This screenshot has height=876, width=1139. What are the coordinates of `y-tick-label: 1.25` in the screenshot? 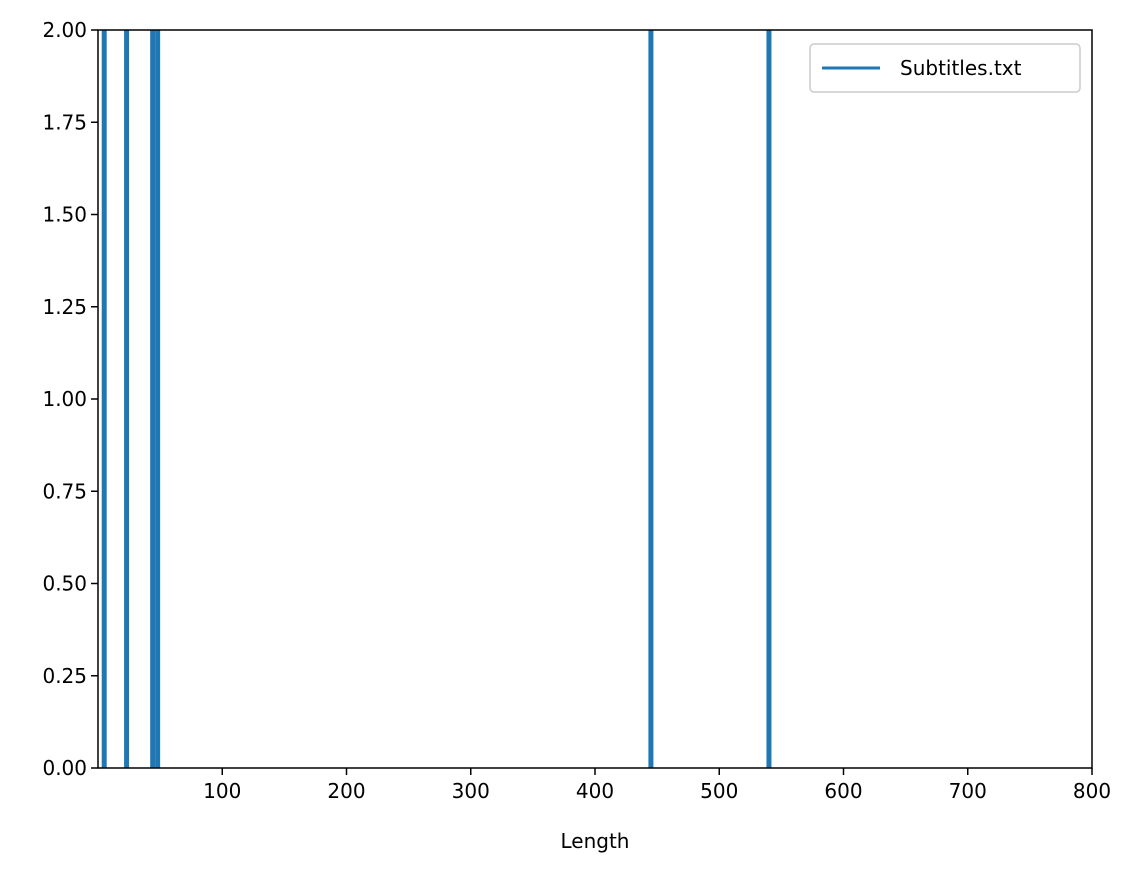 It's located at (64, 307).